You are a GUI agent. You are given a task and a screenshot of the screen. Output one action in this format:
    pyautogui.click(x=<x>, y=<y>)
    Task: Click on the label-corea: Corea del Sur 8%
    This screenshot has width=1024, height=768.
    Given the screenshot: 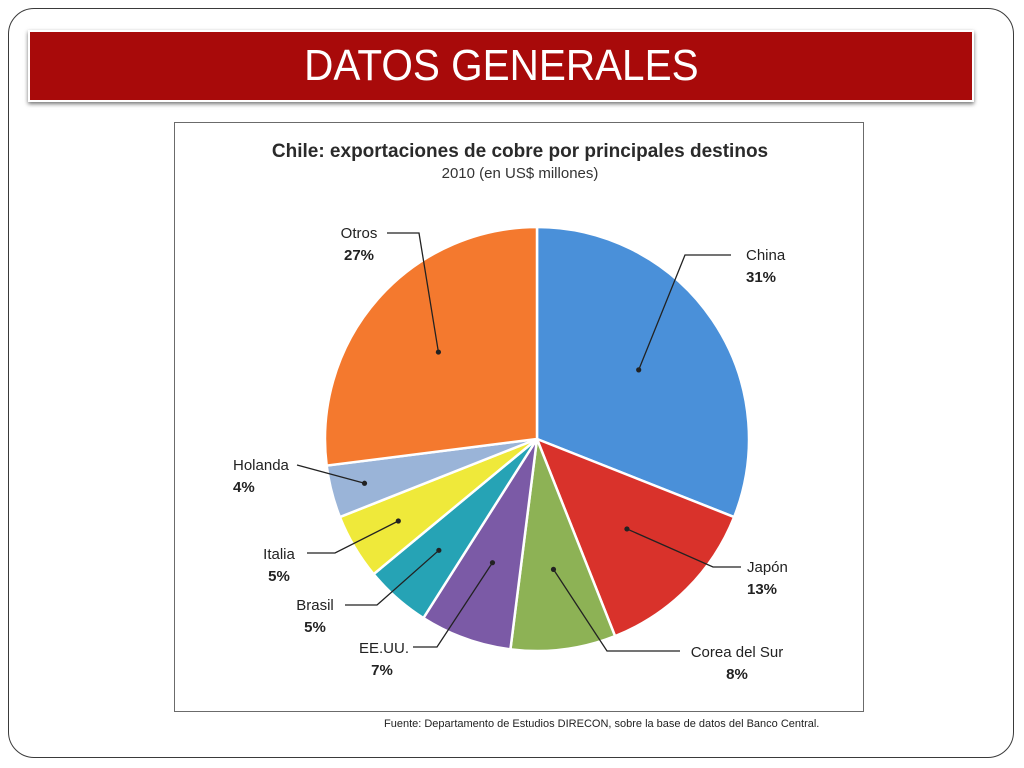 What is the action you would take?
    pyautogui.click(x=737, y=664)
    